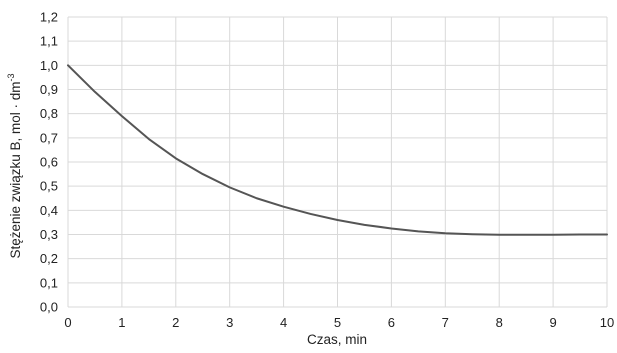 The width and height of the screenshot is (617, 353). What do you see at coordinates (337, 339) in the screenshot?
I see `x-axis-title: Czas, min` at bounding box center [337, 339].